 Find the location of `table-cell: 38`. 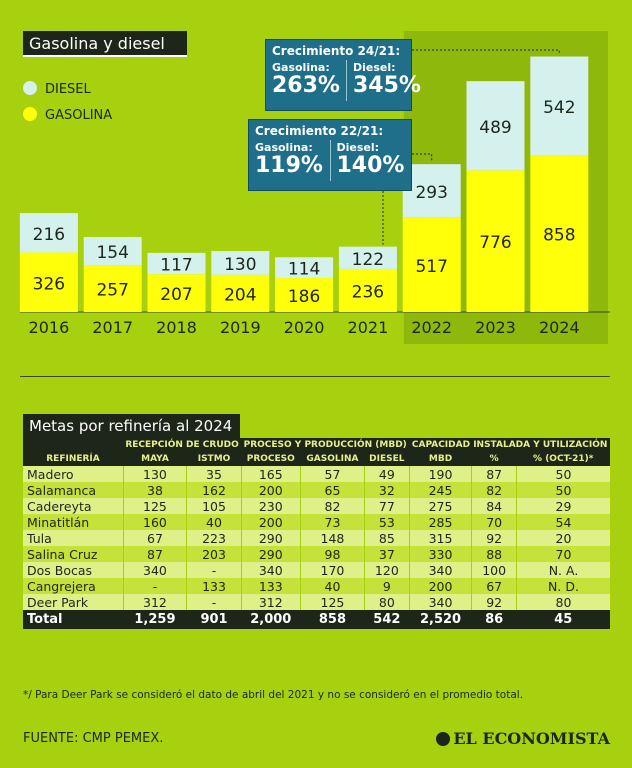

table-cell: 38 is located at coordinates (154, 490).